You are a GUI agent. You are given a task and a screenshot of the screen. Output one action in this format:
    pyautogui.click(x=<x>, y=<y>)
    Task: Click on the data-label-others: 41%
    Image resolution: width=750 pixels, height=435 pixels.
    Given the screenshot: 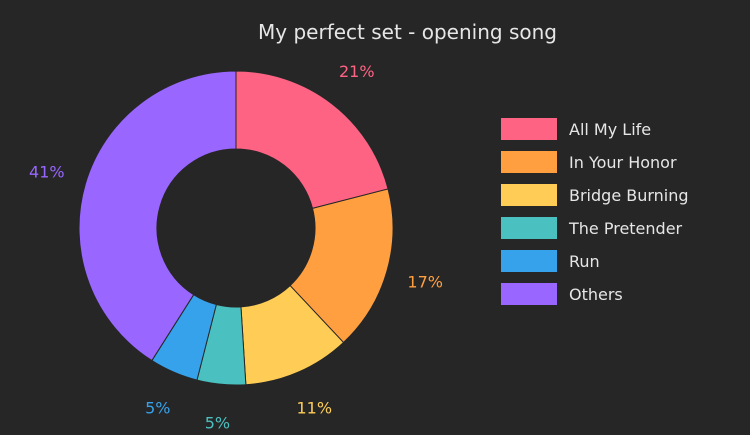 What is the action you would take?
    pyautogui.click(x=47, y=172)
    